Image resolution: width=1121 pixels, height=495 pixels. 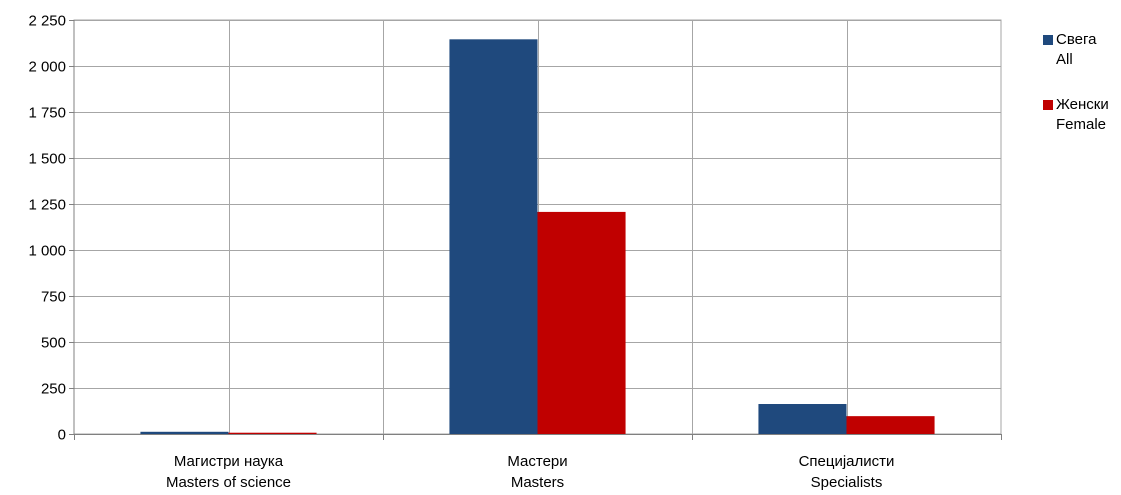 I want to click on x-category-label: Мастери, so click(x=537, y=461).